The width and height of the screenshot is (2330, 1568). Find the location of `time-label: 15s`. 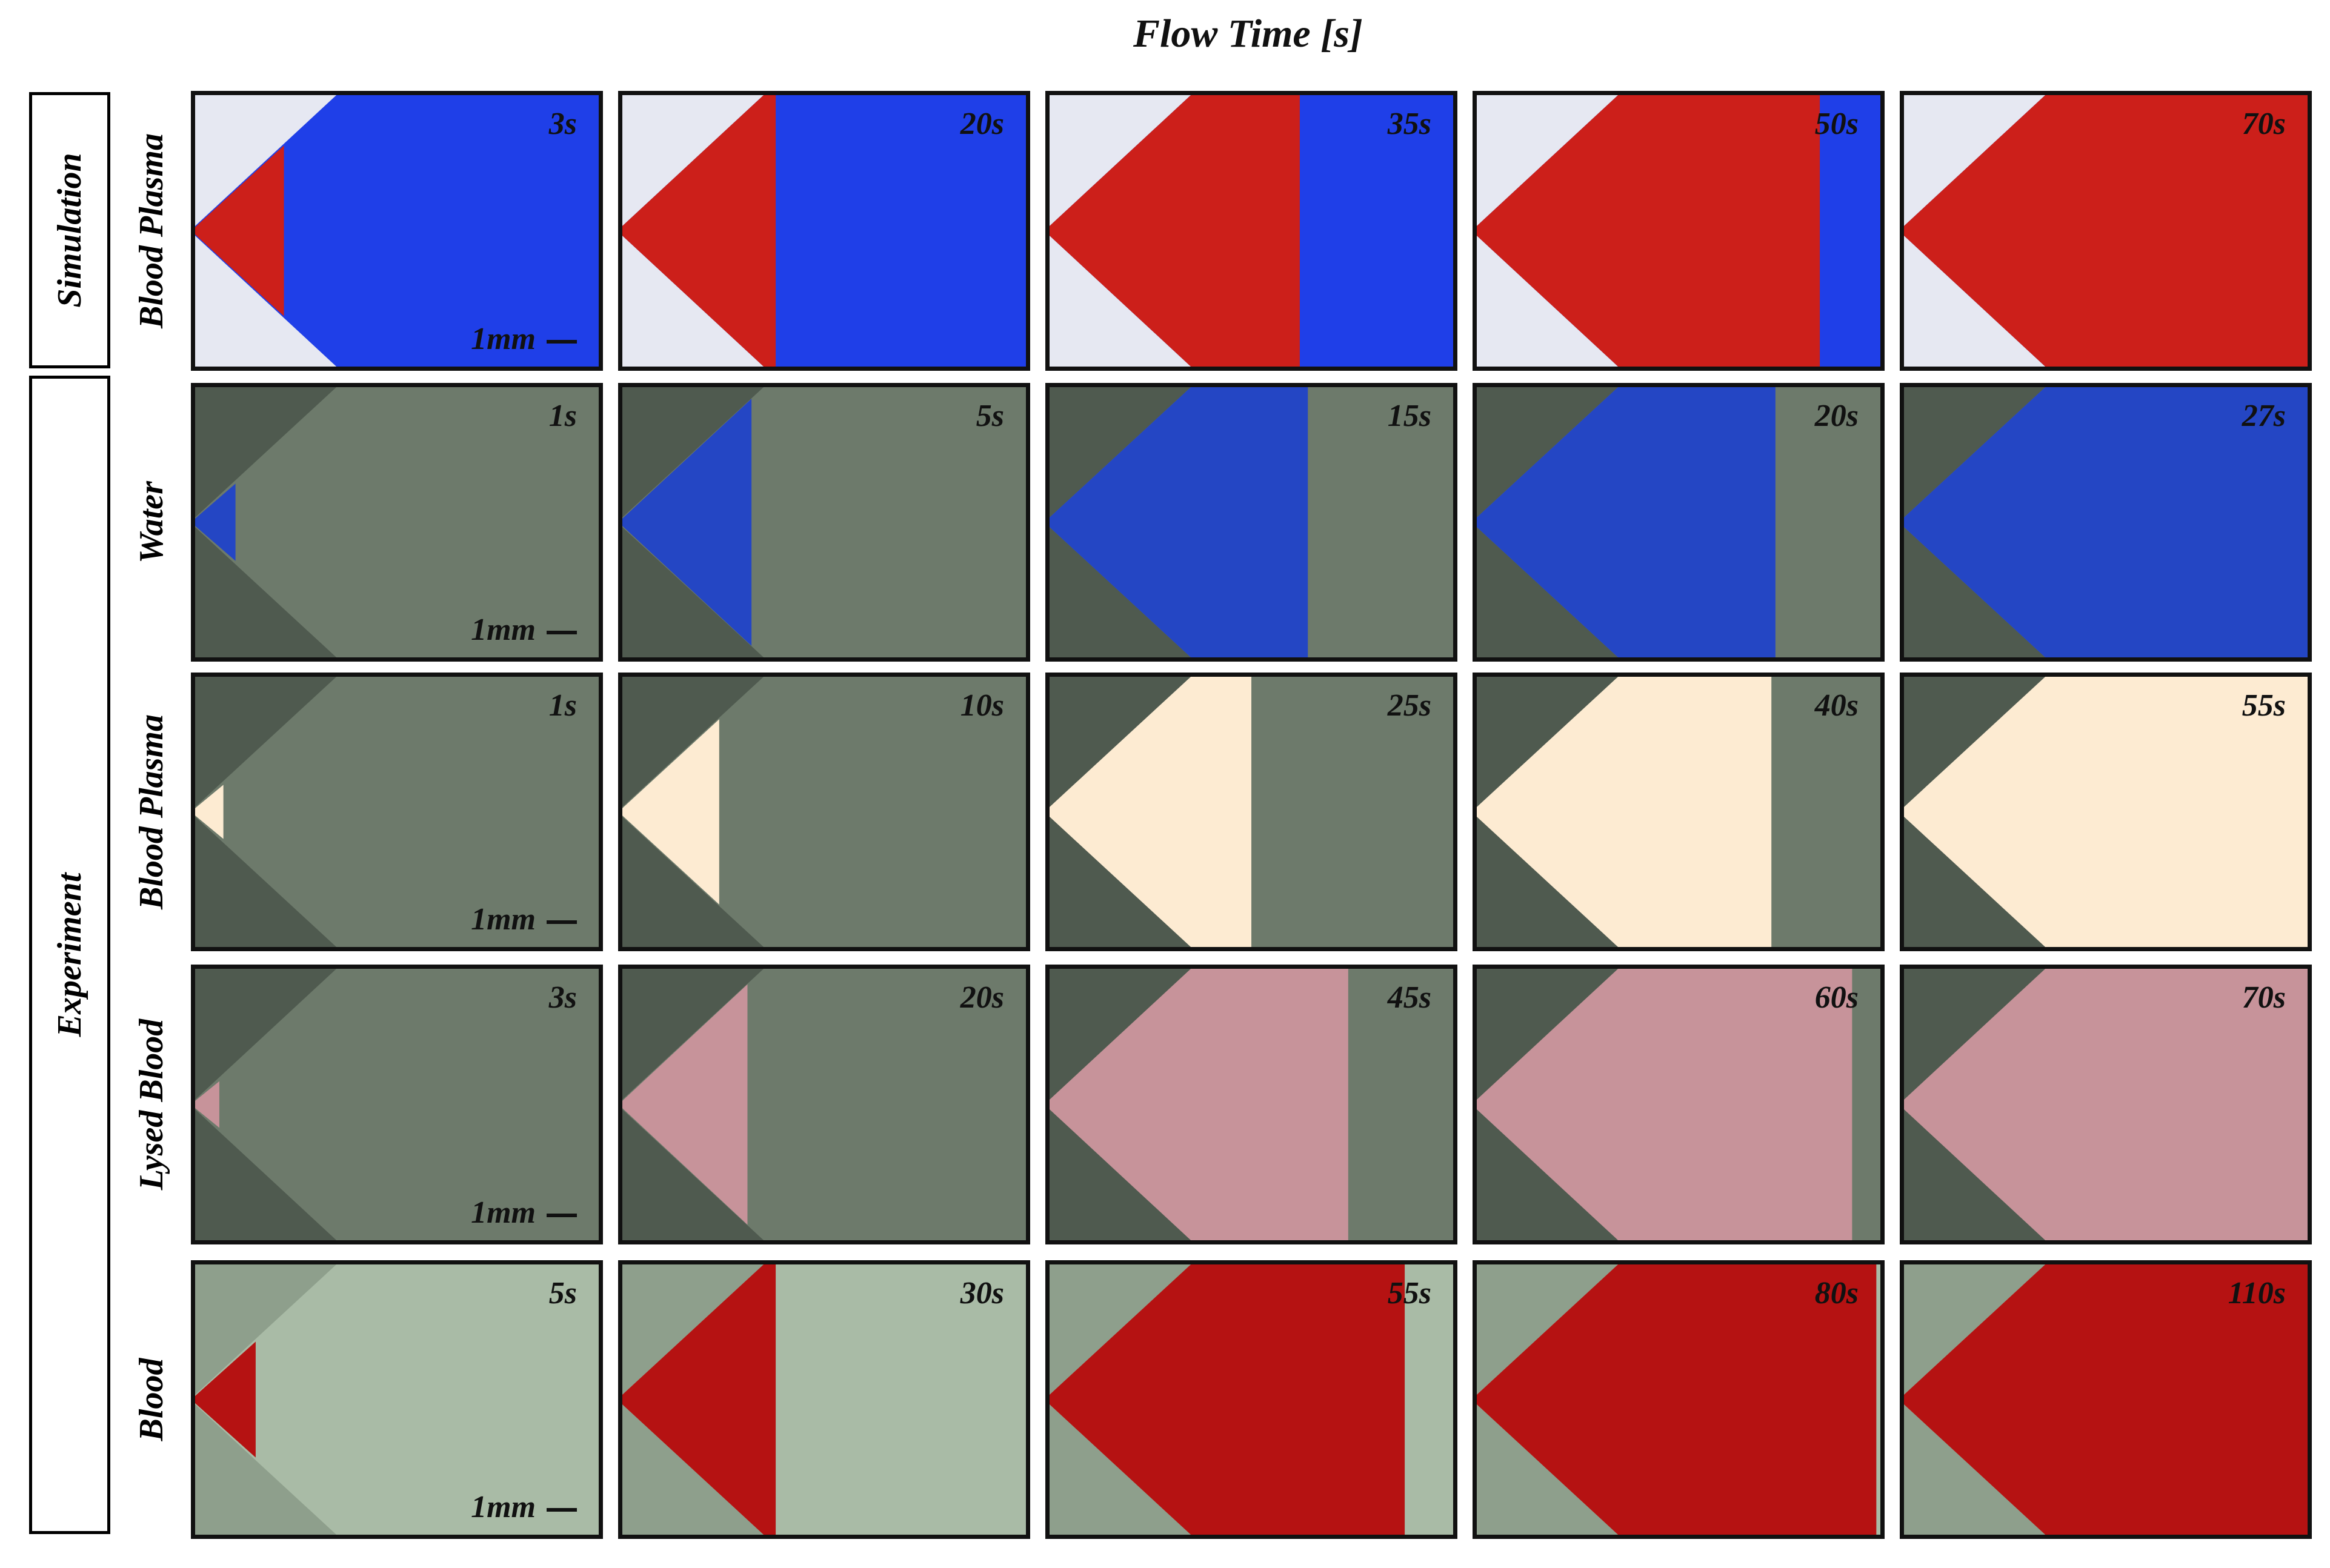

time-label: 15s is located at coordinates (1409, 416).